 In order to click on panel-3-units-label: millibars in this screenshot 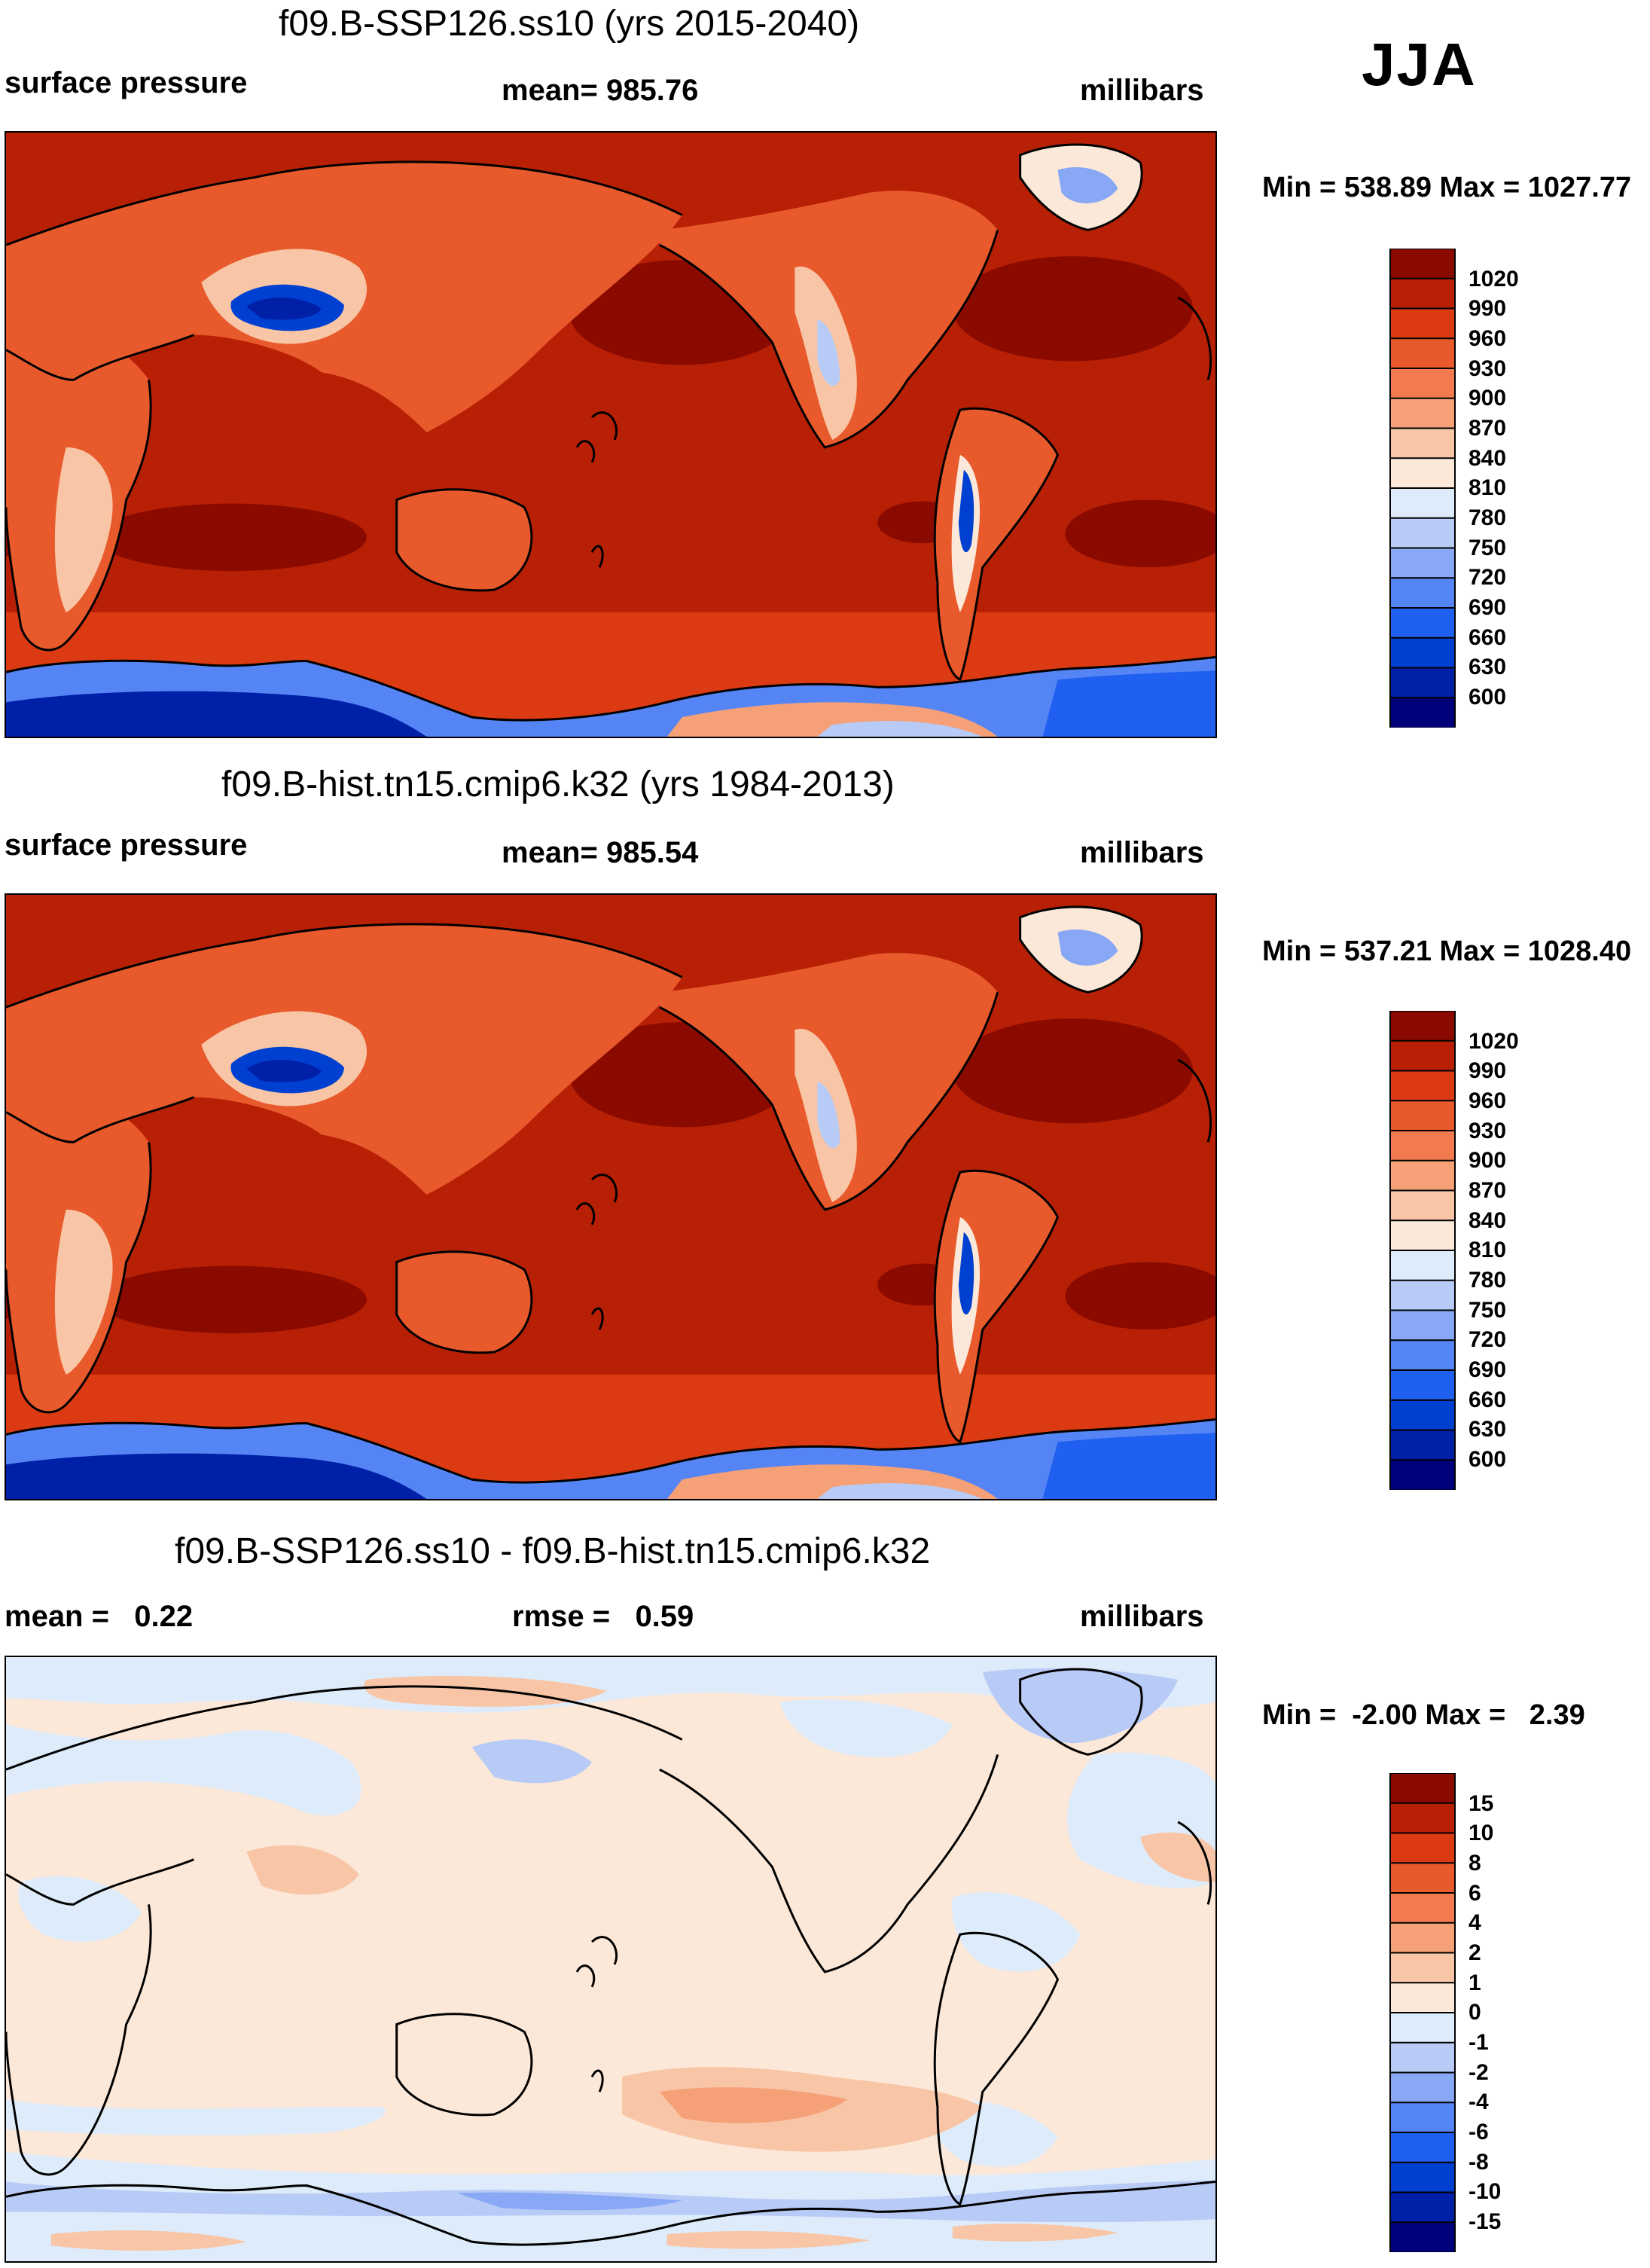, I will do `click(1142, 1617)`.